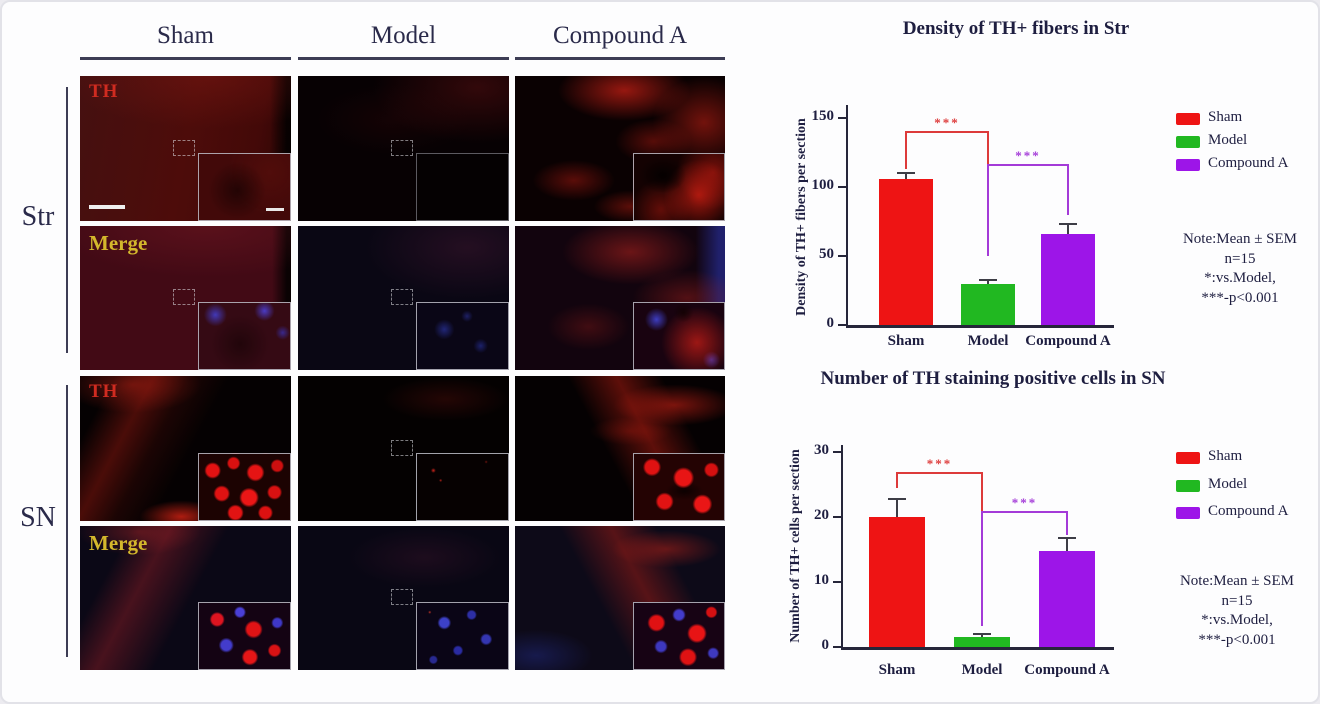  Describe the element at coordinates (620, 448) in the screenshot. I see `micrograph-sn-th-compound-a` at that location.